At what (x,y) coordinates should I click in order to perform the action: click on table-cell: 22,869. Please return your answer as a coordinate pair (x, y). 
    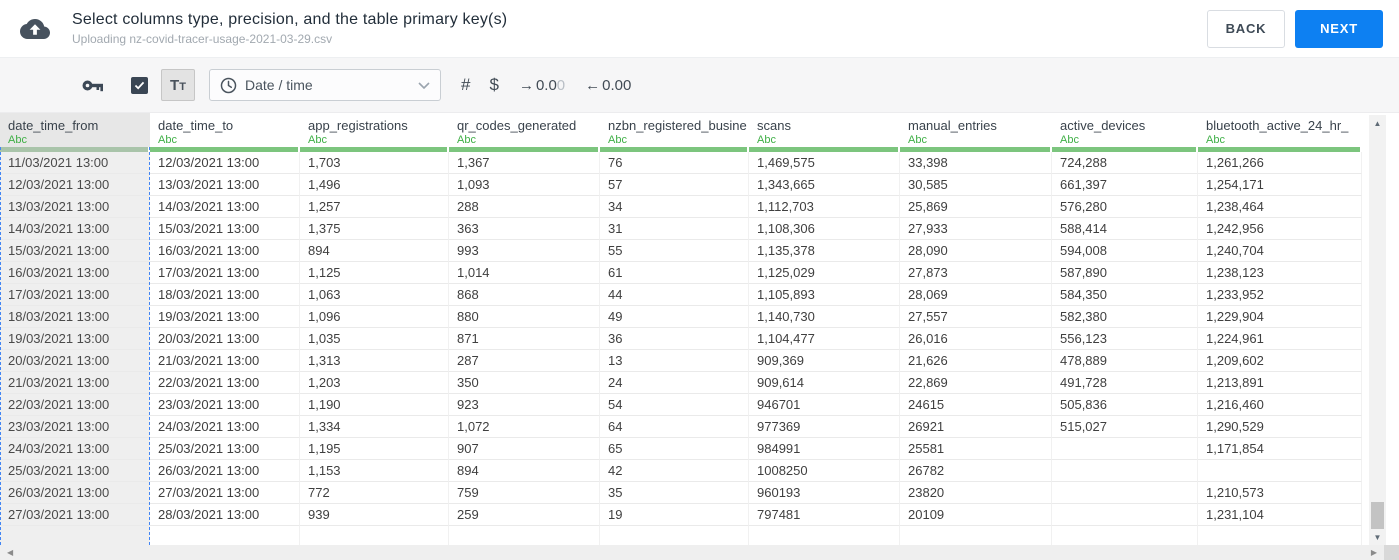
    Looking at the image, I should click on (976, 383).